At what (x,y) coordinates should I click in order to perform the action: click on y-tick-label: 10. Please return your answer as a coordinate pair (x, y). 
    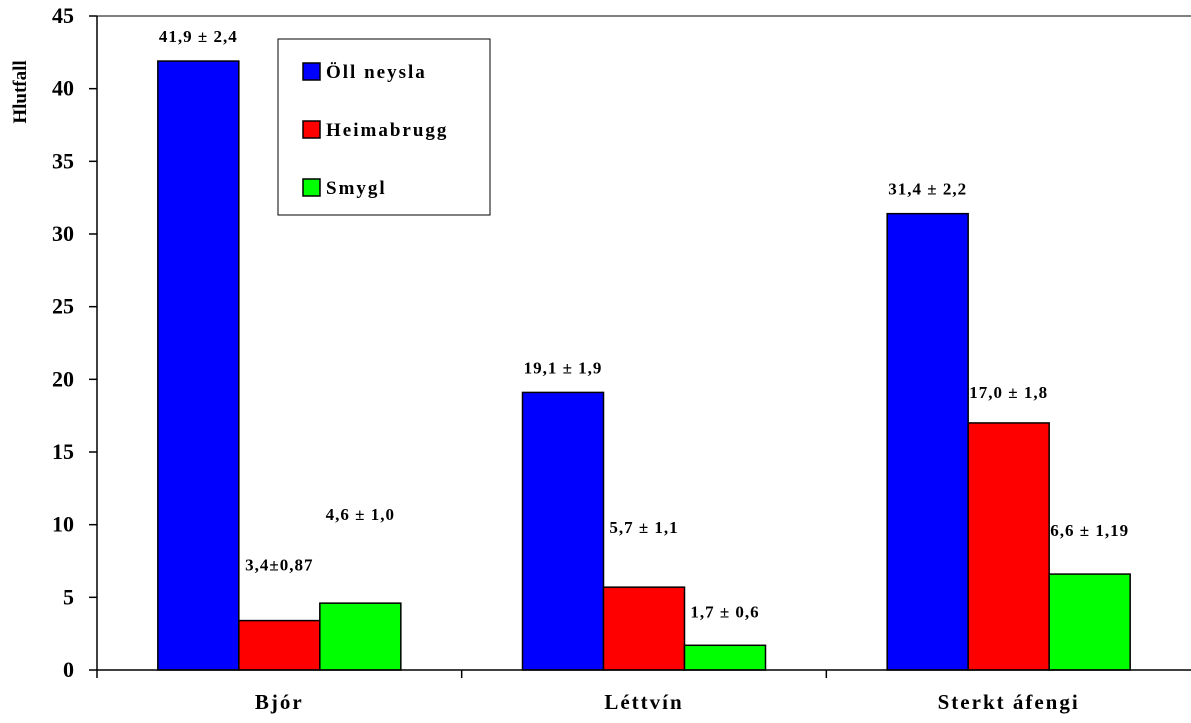
    Looking at the image, I should click on (63, 524).